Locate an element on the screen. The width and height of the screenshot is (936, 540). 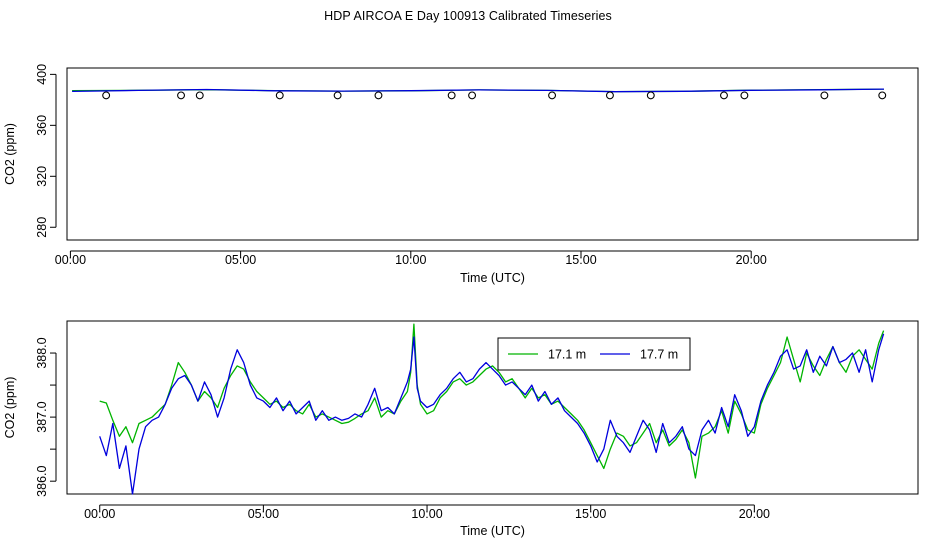
y-tick-label: 360 is located at coordinates (42, 125).